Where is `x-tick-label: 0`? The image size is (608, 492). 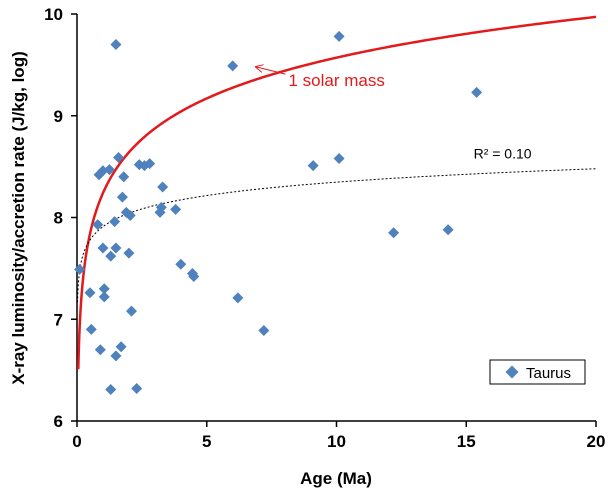
x-tick-label: 0 is located at coordinates (76, 441).